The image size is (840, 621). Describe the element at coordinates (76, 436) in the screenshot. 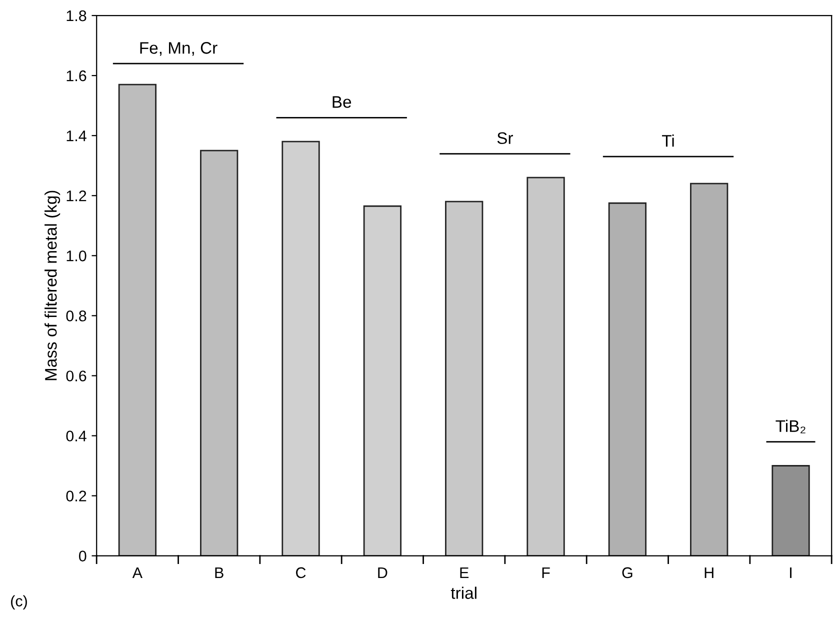

I see `y-tick-label: 0.4` at that location.